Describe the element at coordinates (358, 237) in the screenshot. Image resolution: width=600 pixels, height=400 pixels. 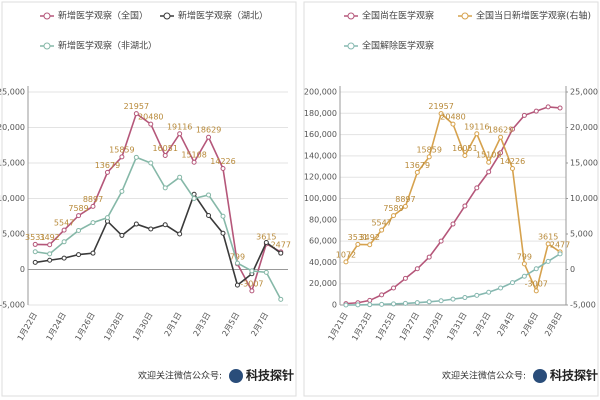
I see `data-label: 3531` at that location.